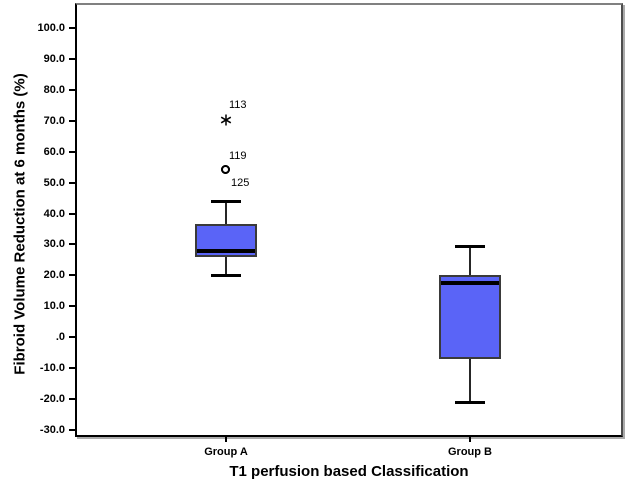 This screenshot has width=626, height=501. Describe the element at coordinates (52, 368) in the screenshot. I see `y-axis-tick-label: -10.0` at that location.